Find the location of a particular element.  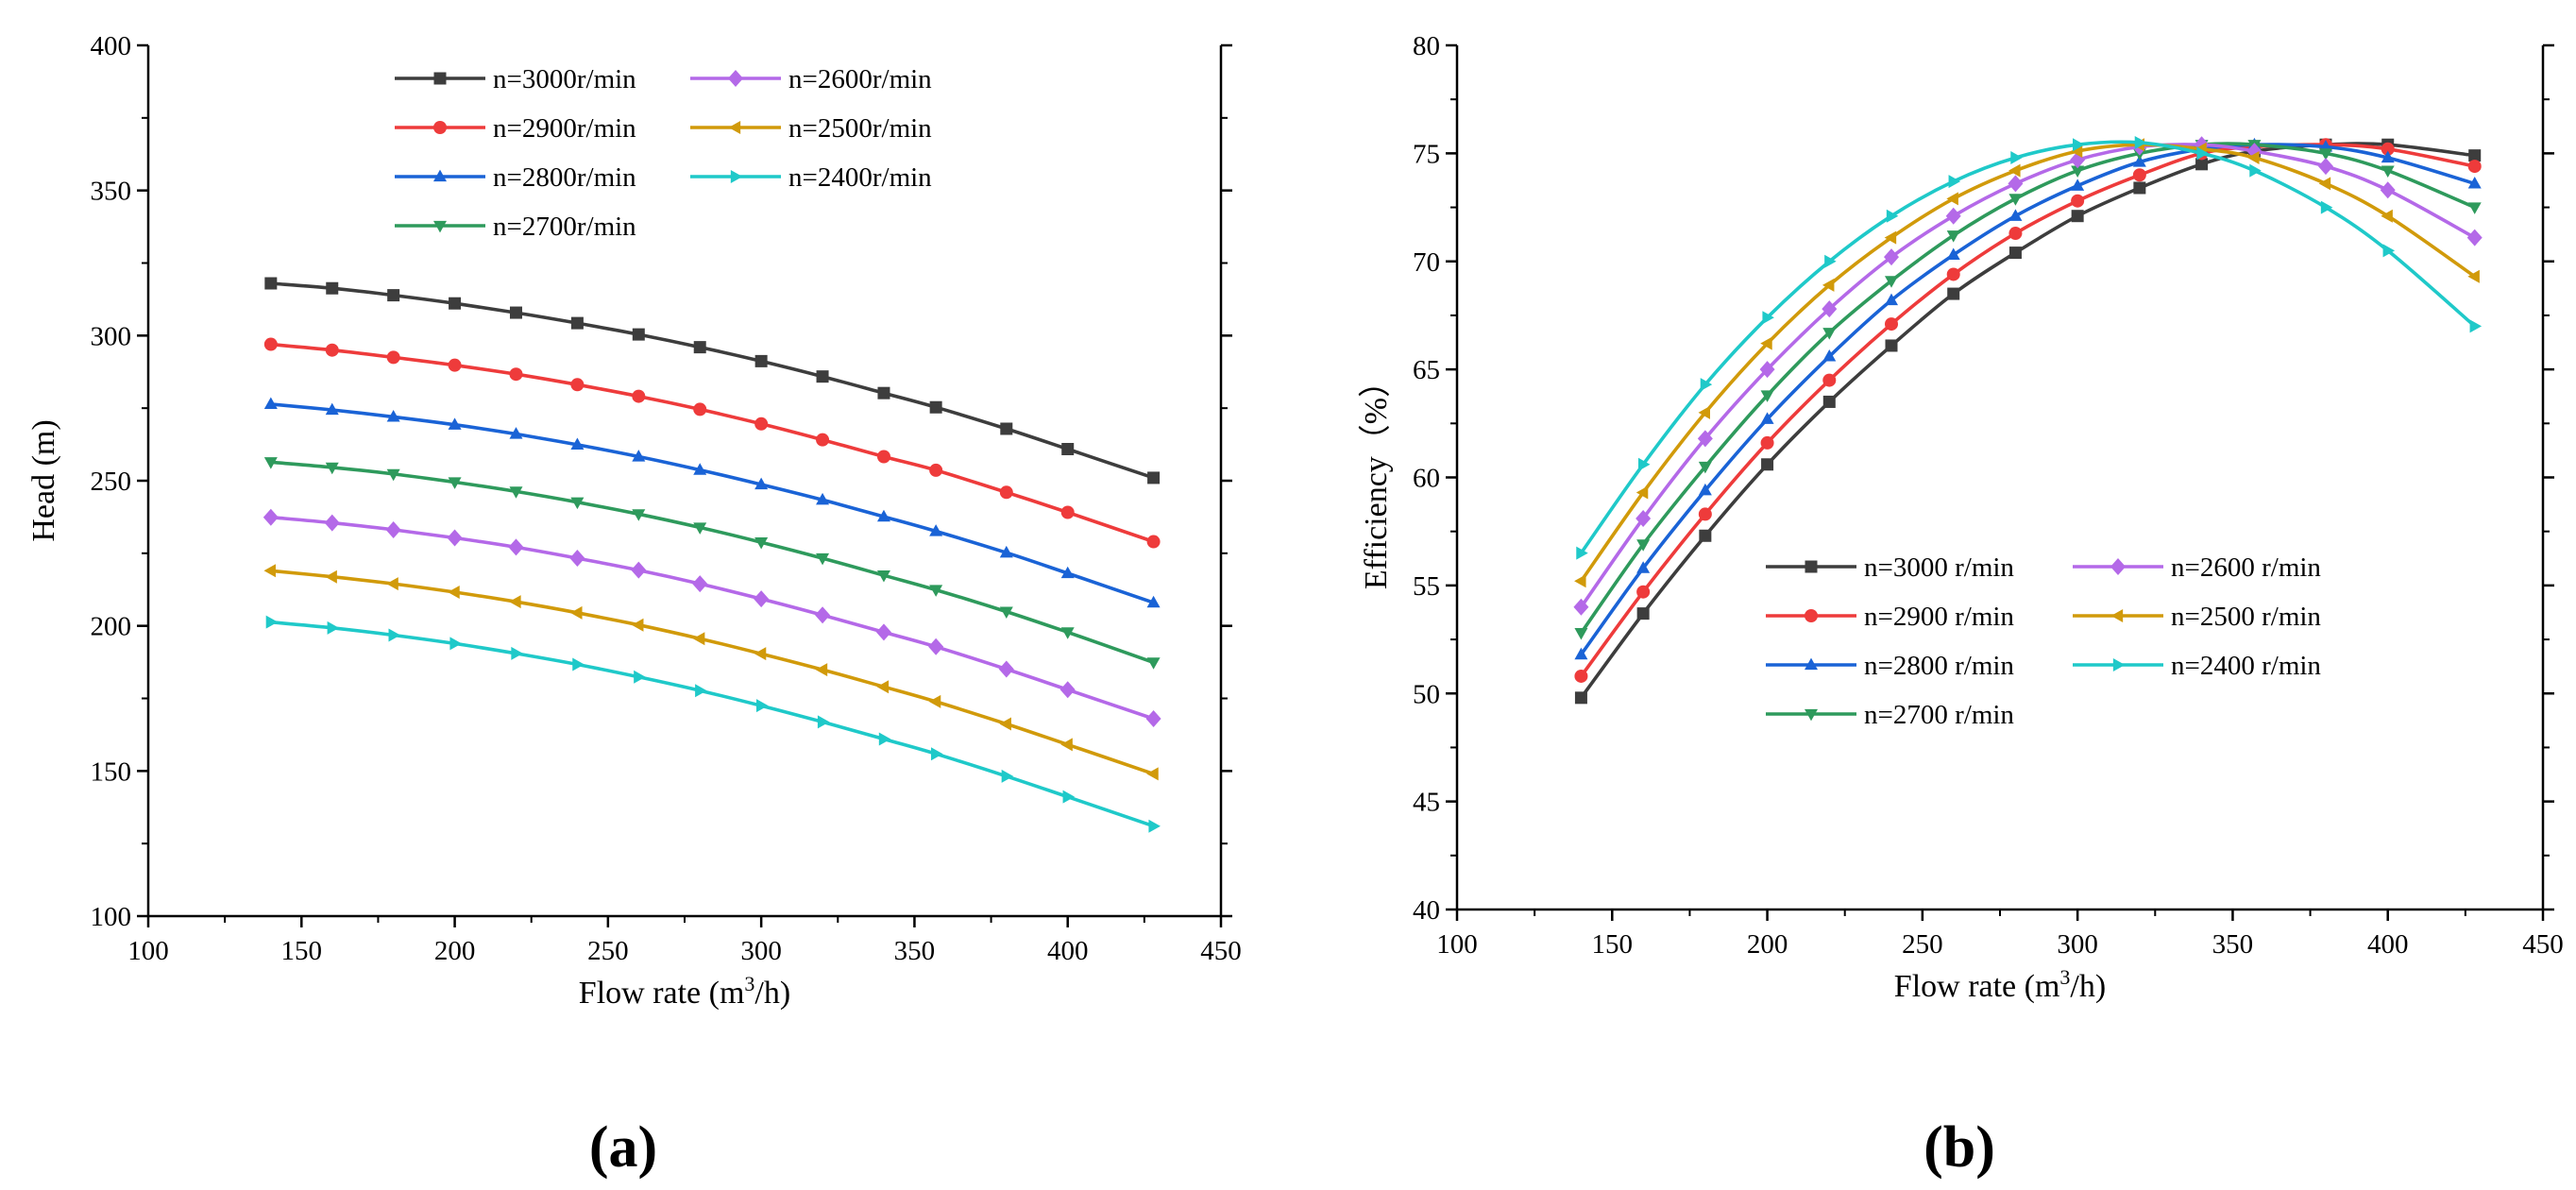

series-n=2400r/min is located at coordinates (713, 724).